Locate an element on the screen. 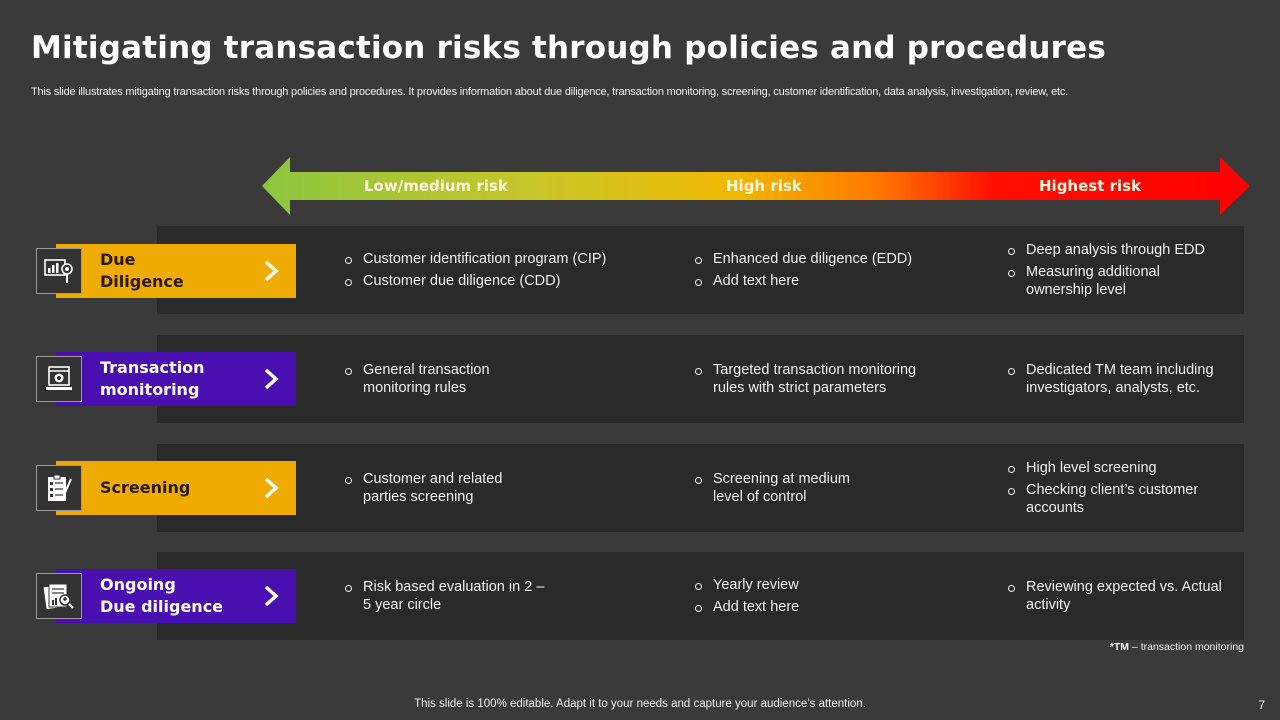  bullet-item: Customer due diligence (CDD) is located at coordinates (505, 281).